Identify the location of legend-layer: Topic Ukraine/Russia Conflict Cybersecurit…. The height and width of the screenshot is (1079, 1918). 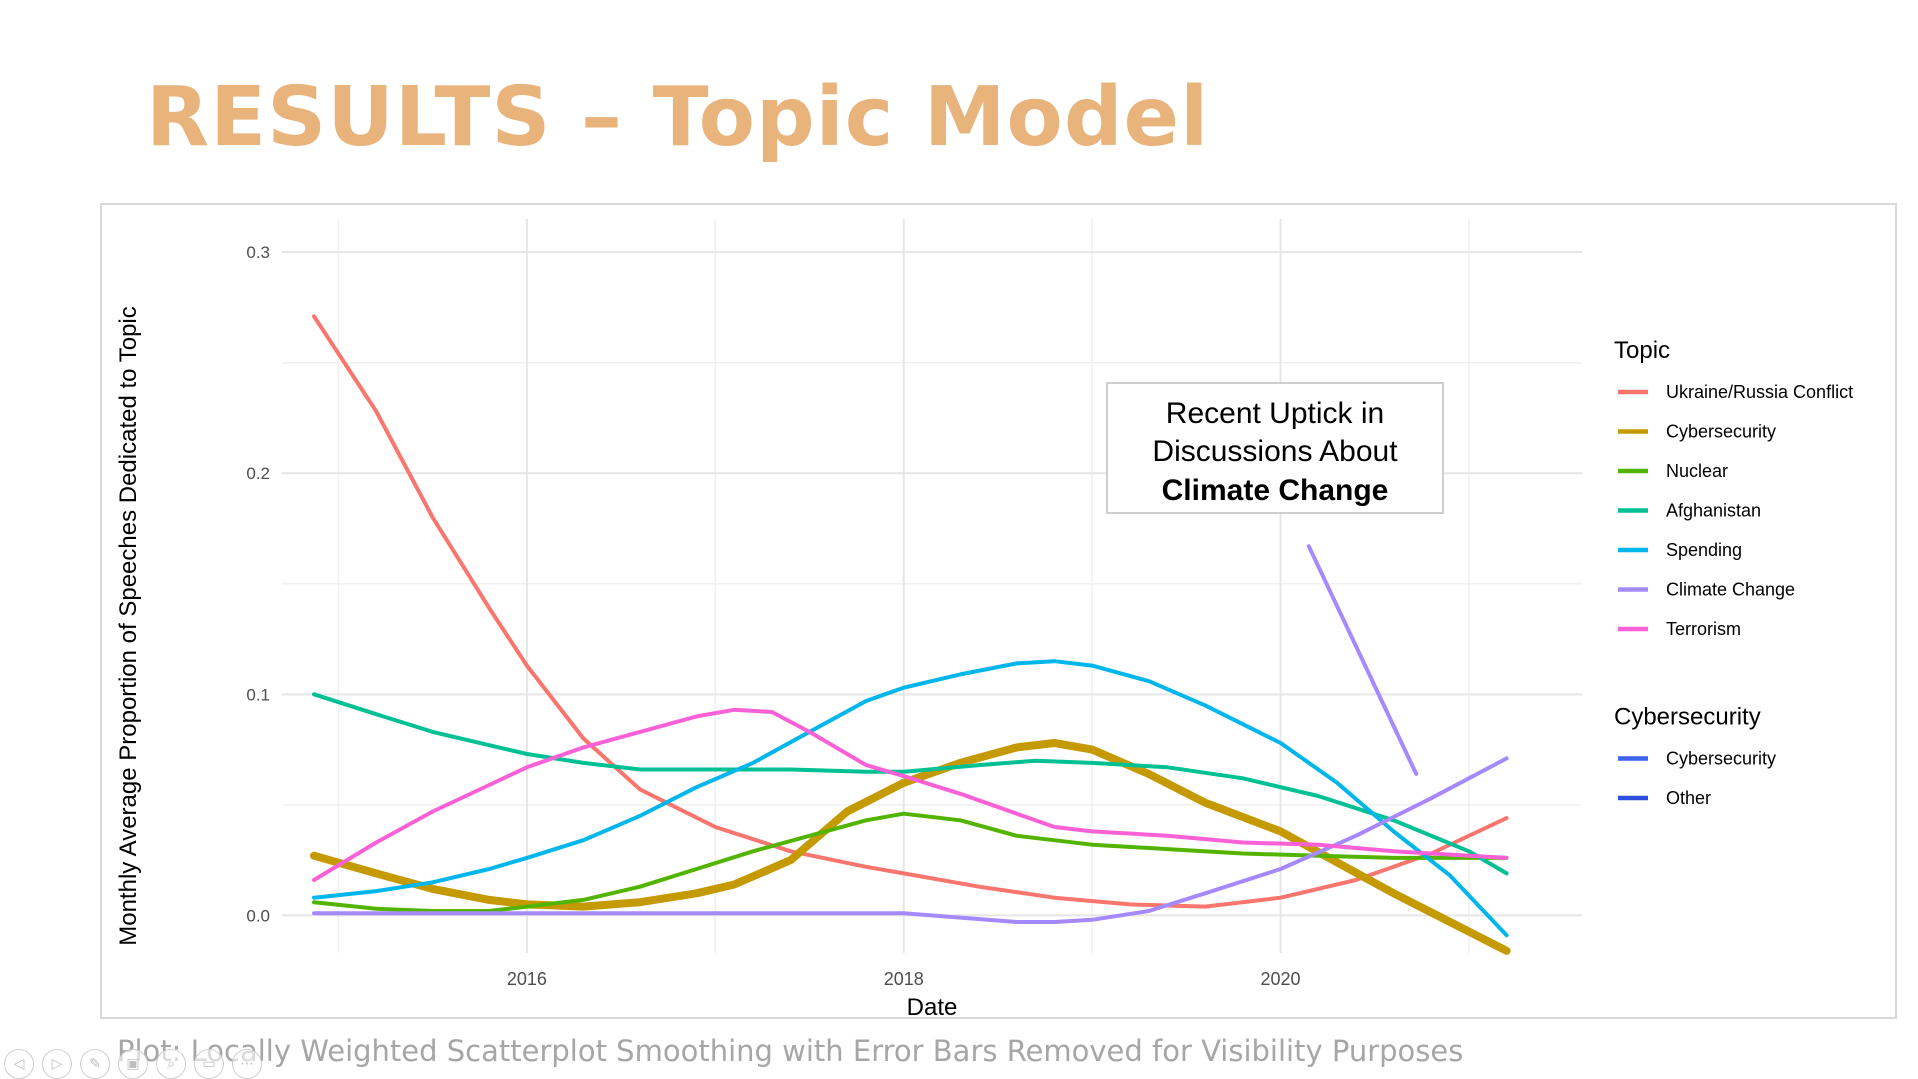
(1733, 572).